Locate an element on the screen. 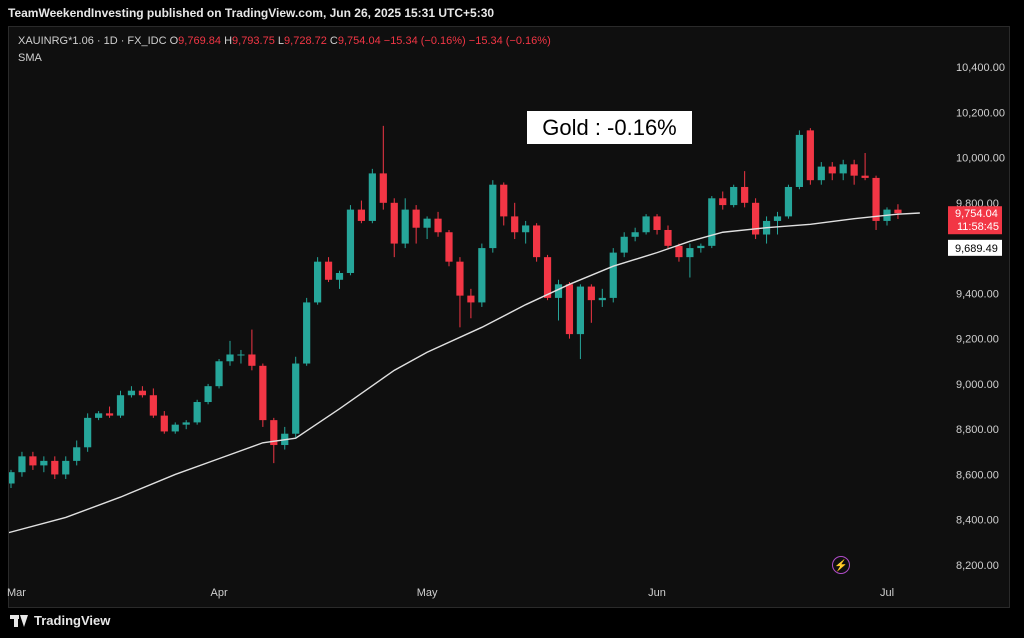 The height and width of the screenshot is (638, 1024). high-label: H is located at coordinates (228, 41).